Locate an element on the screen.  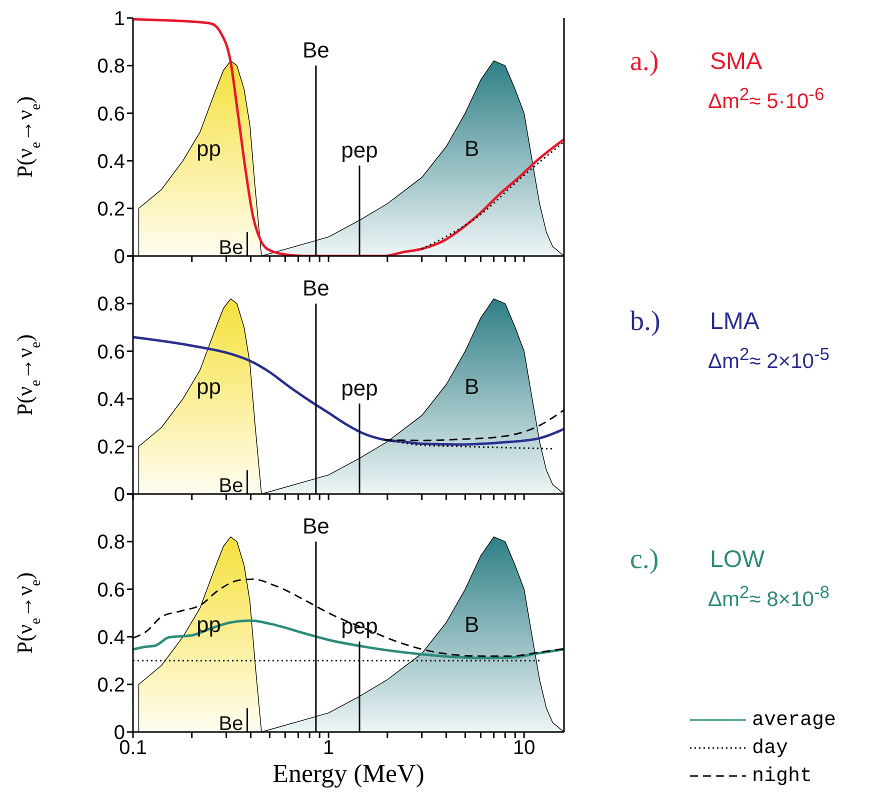
text: Δm$^{2}$≈ 5·10$^{-6}$ is located at coordinates (766, 99).